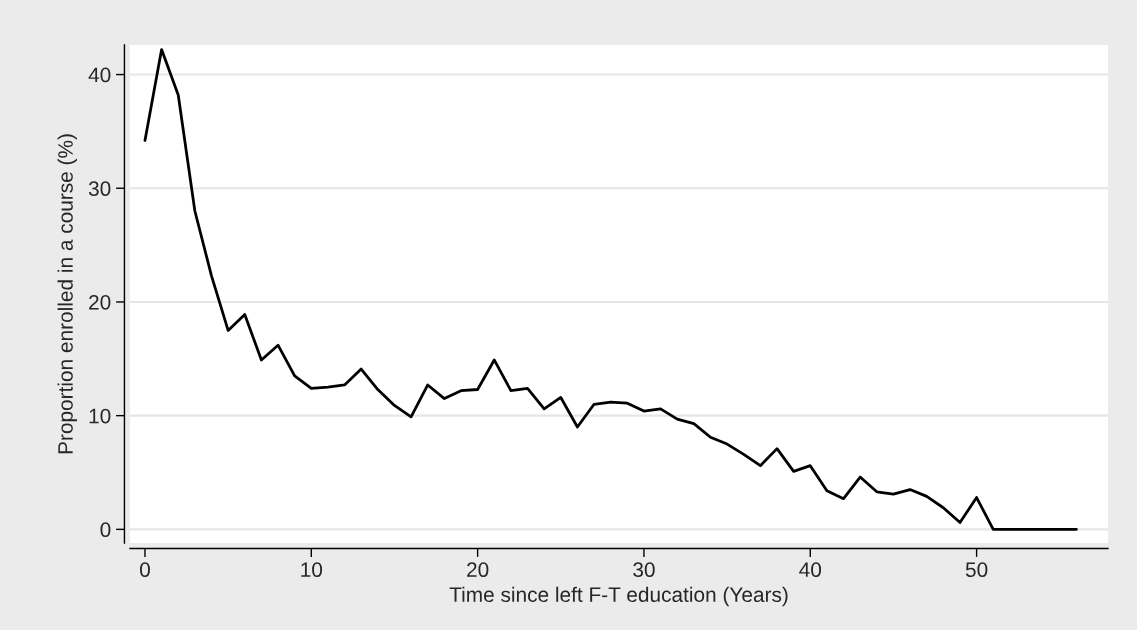 The width and height of the screenshot is (1137, 630). I want to click on x-tick-label: 0, so click(144, 570).